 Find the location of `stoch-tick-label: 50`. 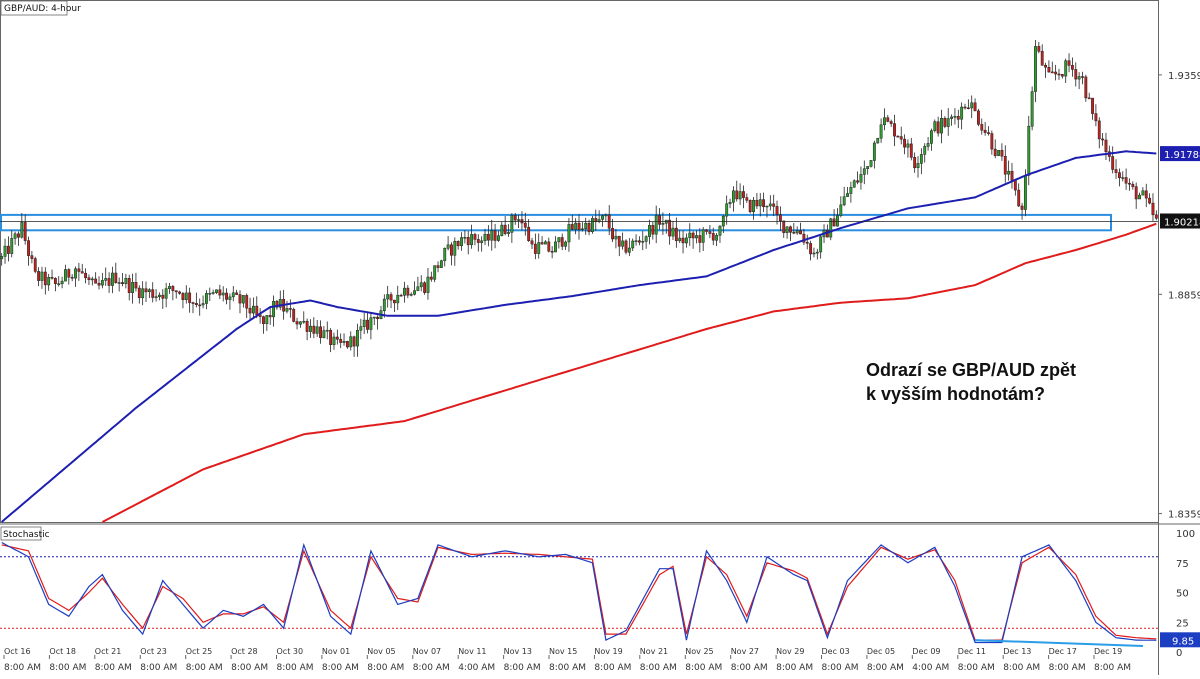

stoch-tick-label: 50 is located at coordinates (1182, 594).